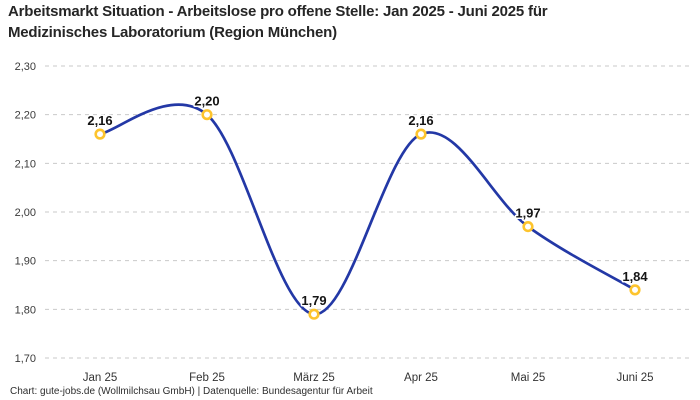  Describe the element at coordinates (25, 67) in the screenshot. I see `y-tick-label: 2,30` at that location.